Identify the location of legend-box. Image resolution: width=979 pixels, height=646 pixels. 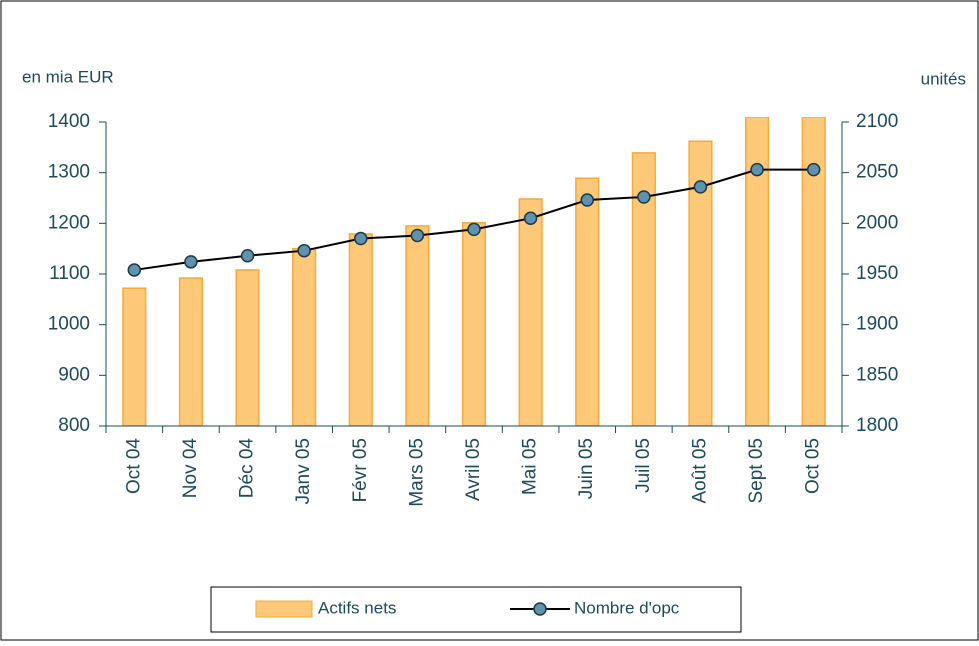
(476, 609).